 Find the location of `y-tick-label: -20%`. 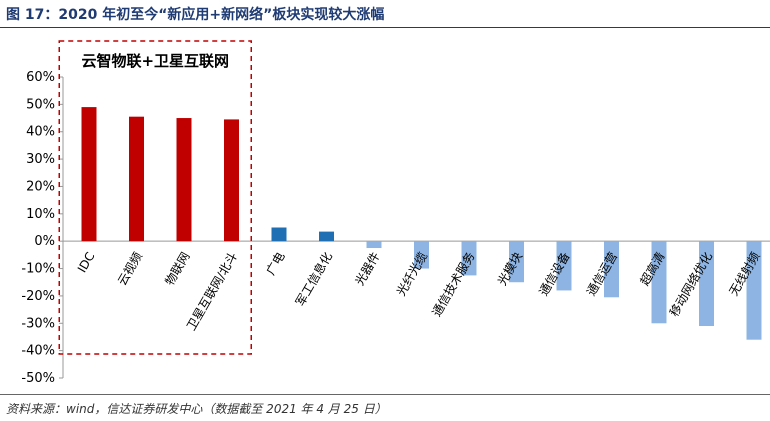

y-tick-label: -20% is located at coordinates (38, 296).